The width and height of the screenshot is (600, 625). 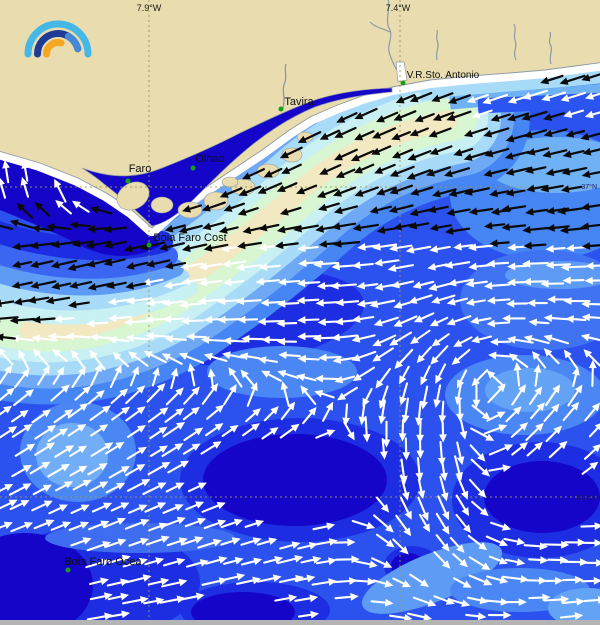 I want to click on label-lat-365n: 36.5°N, so click(x=586, y=498).